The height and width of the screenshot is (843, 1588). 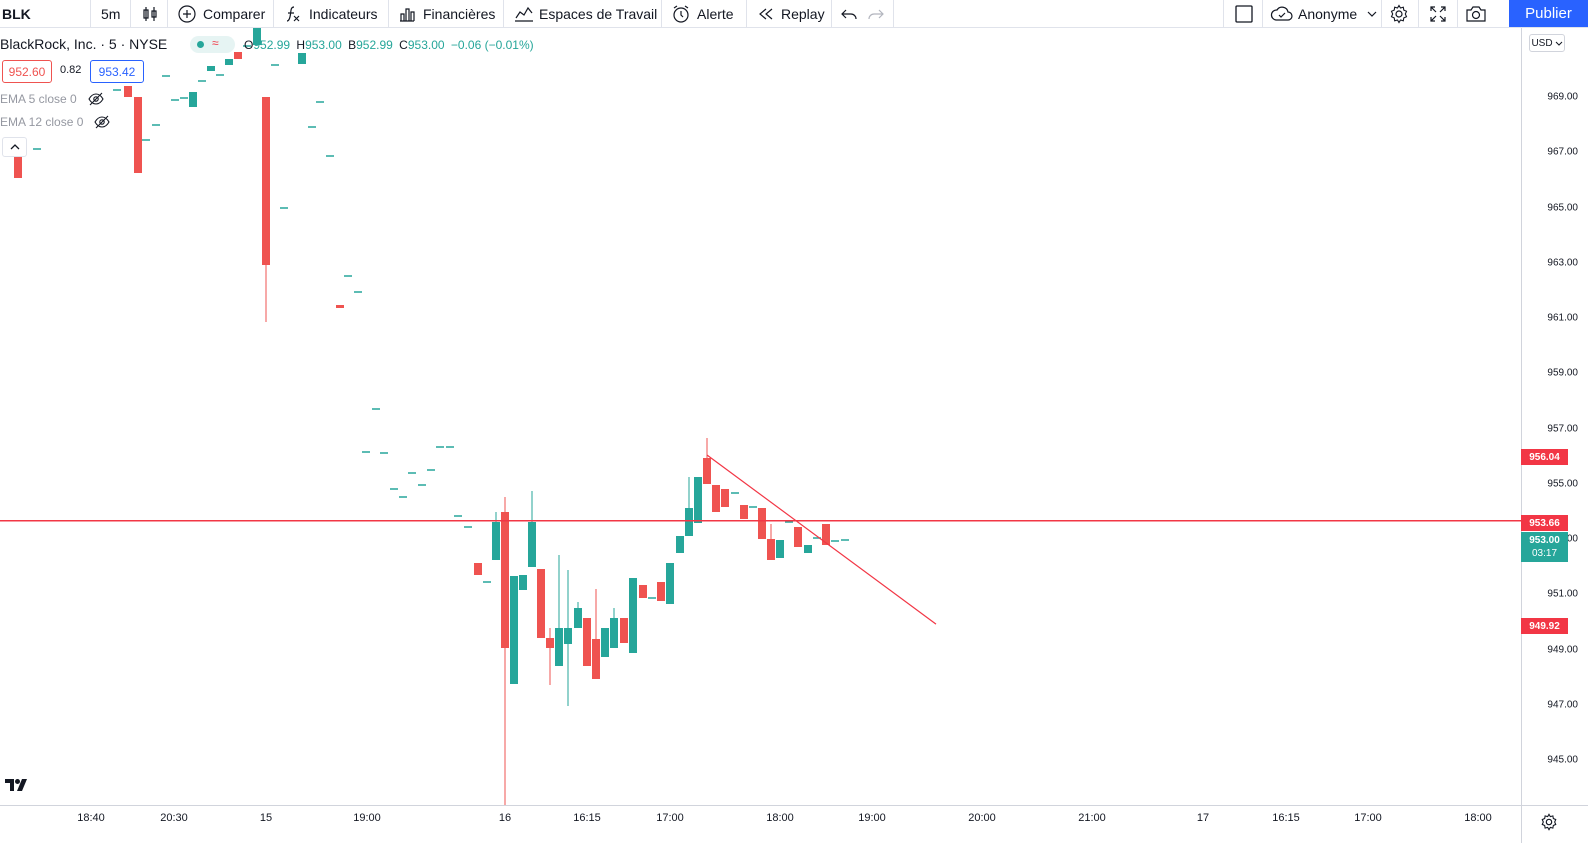 What do you see at coordinates (876, 13) in the screenshot?
I see `redo-button` at bounding box center [876, 13].